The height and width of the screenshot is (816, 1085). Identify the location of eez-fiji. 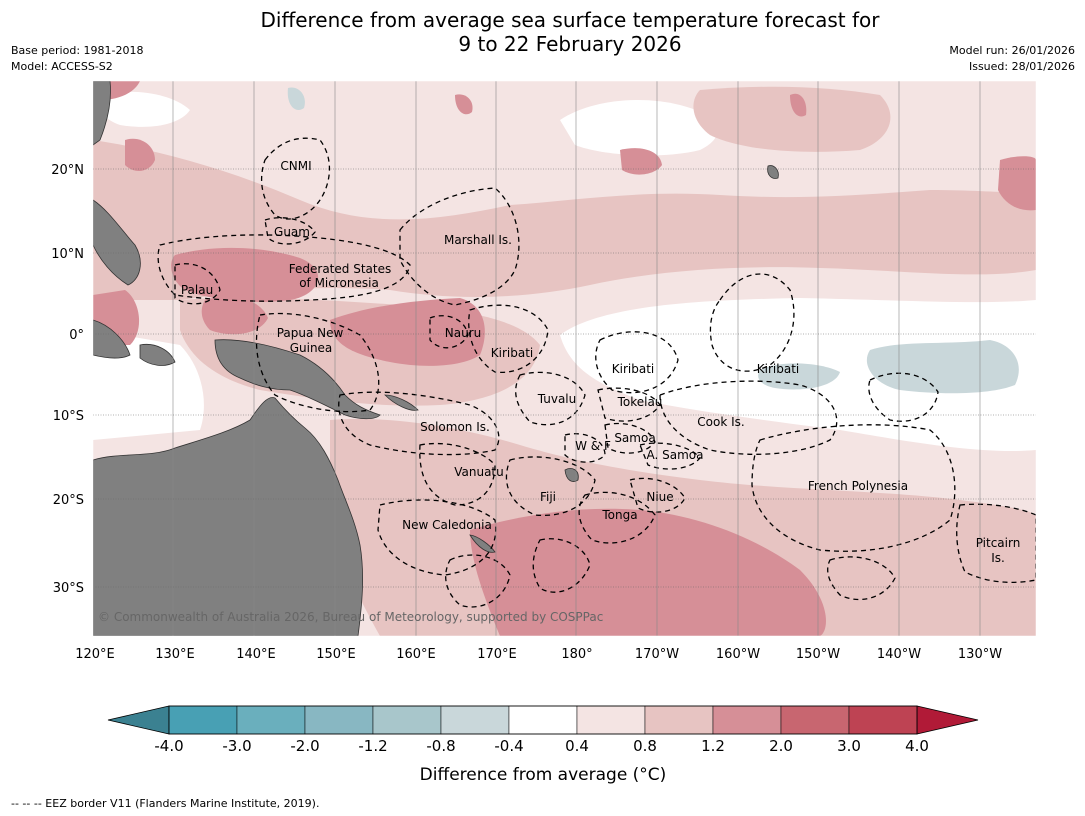
(550, 486).